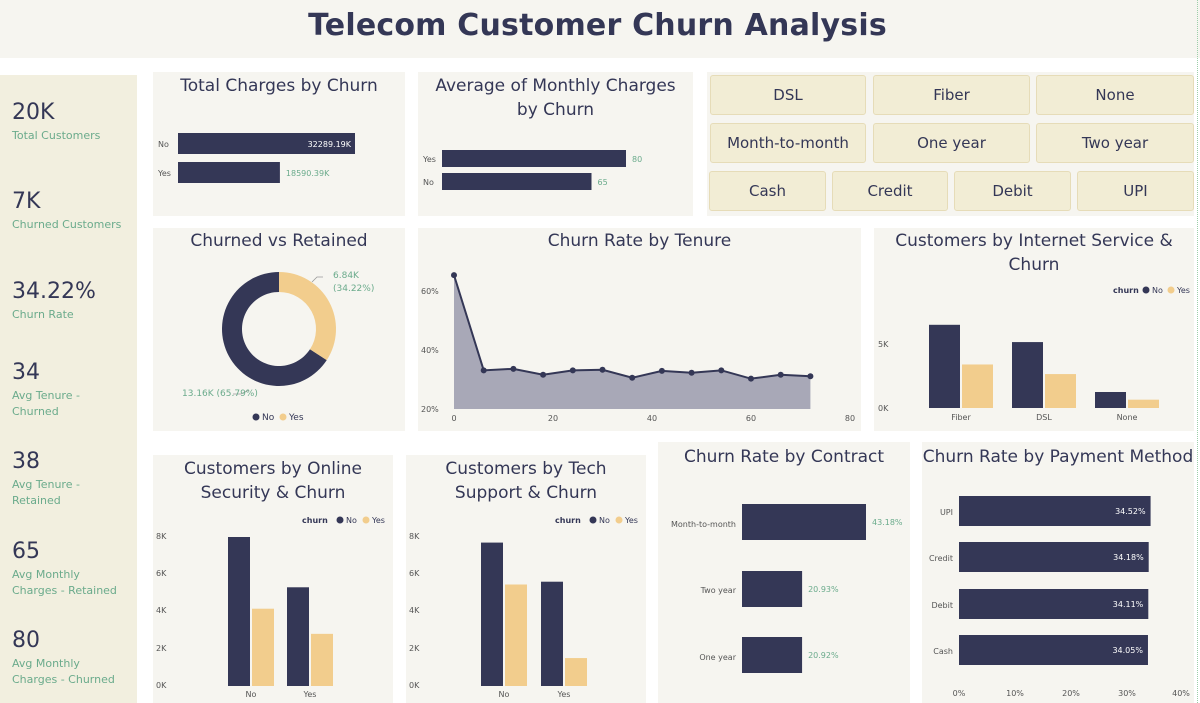 The height and width of the screenshot is (703, 1200). I want to click on y-tick: 20%, so click(430, 409).